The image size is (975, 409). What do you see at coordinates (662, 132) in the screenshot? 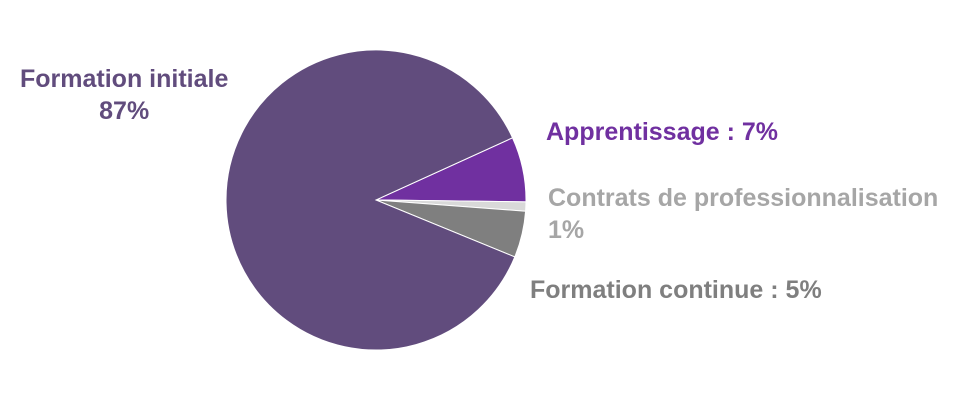
I see `label-apprentissage: Apprentissage : 7%` at bounding box center [662, 132].